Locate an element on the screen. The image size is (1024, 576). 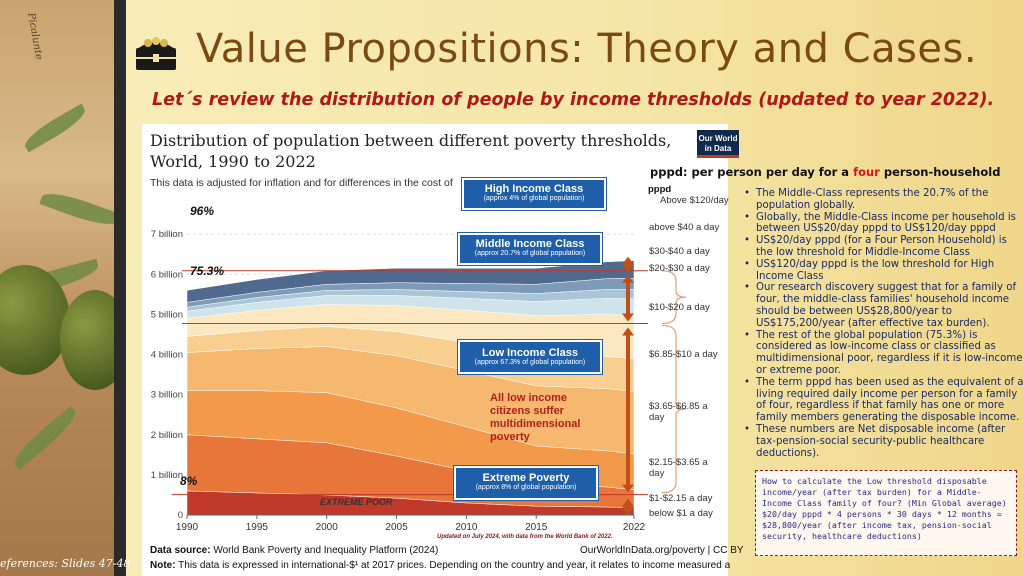
y-tick-label: 3 billion is located at coordinates (167, 395).